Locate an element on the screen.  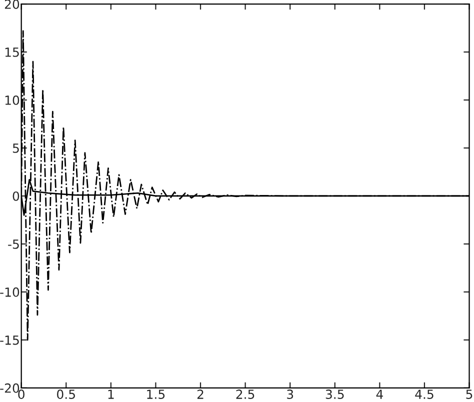
x-tick-label: 2 is located at coordinates (200, 394).